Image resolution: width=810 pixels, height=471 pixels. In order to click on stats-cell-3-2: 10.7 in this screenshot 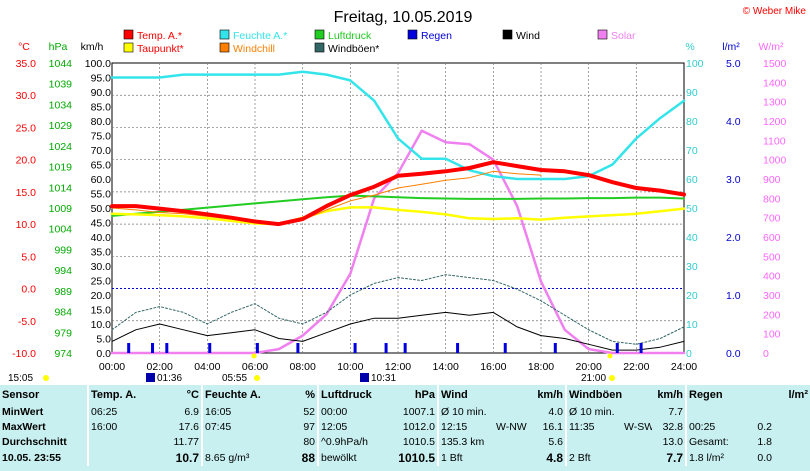, I will do `click(187, 457)`.